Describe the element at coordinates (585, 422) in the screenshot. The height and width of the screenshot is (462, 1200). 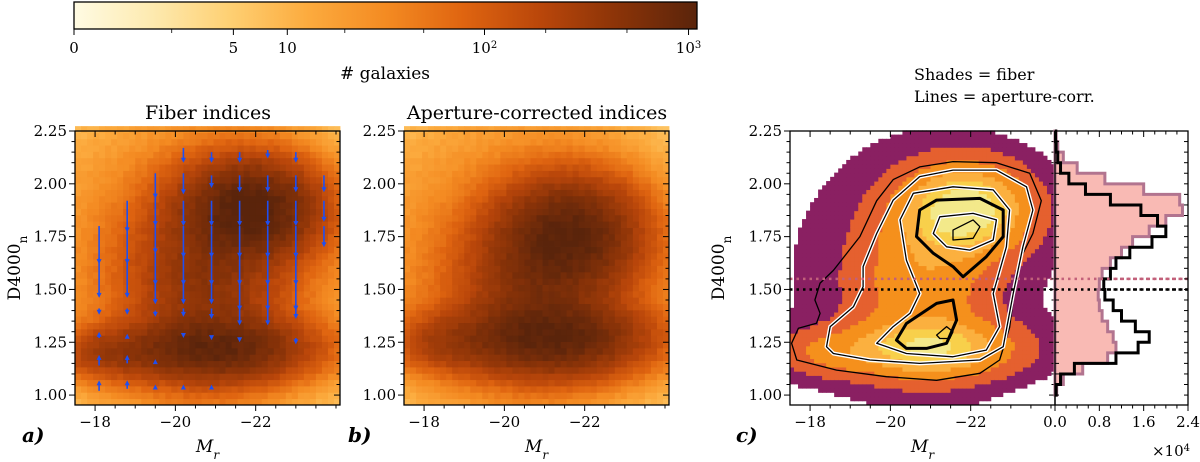
I see `x-tick-label: −22` at that location.